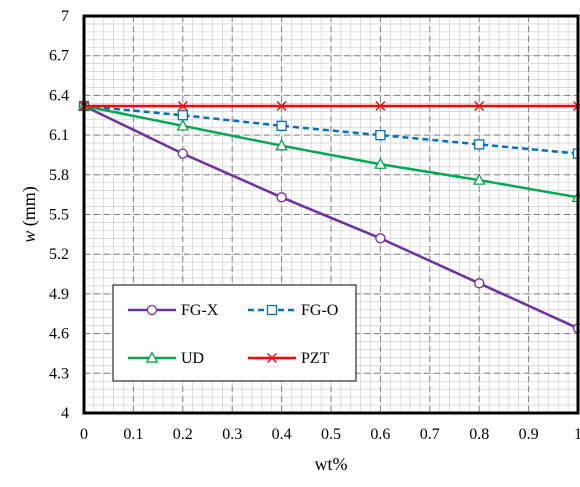  Describe the element at coordinates (29, 208) in the screenshot. I see `y-axis-unit: (mm)` at that location.